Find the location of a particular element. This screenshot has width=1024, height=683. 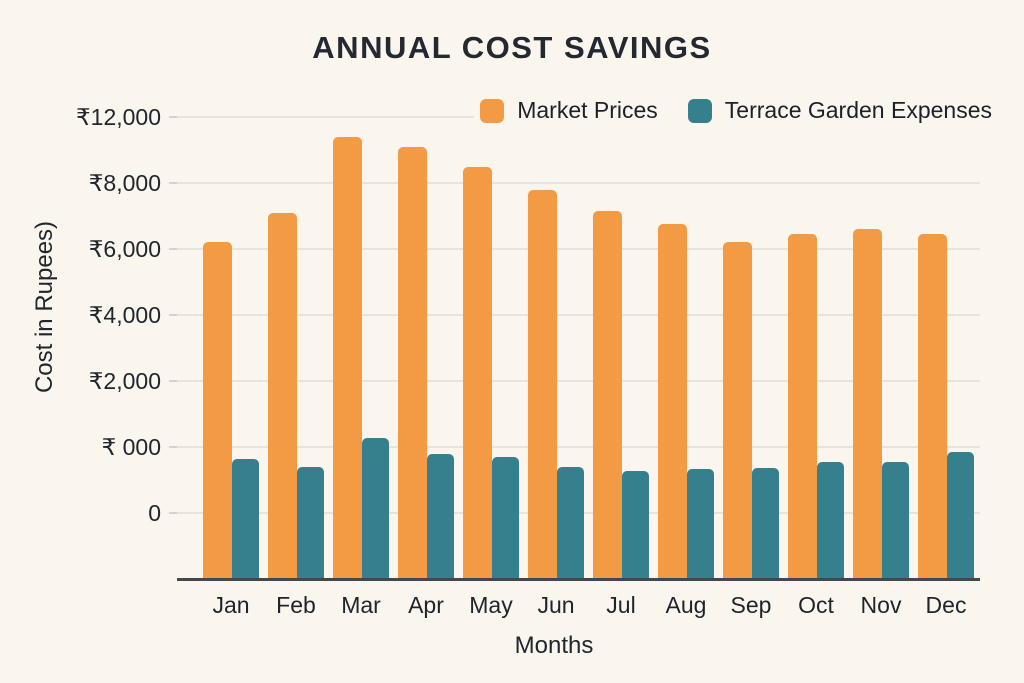

bar-terrace-garden-expenses-aug is located at coordinates (700, 523).